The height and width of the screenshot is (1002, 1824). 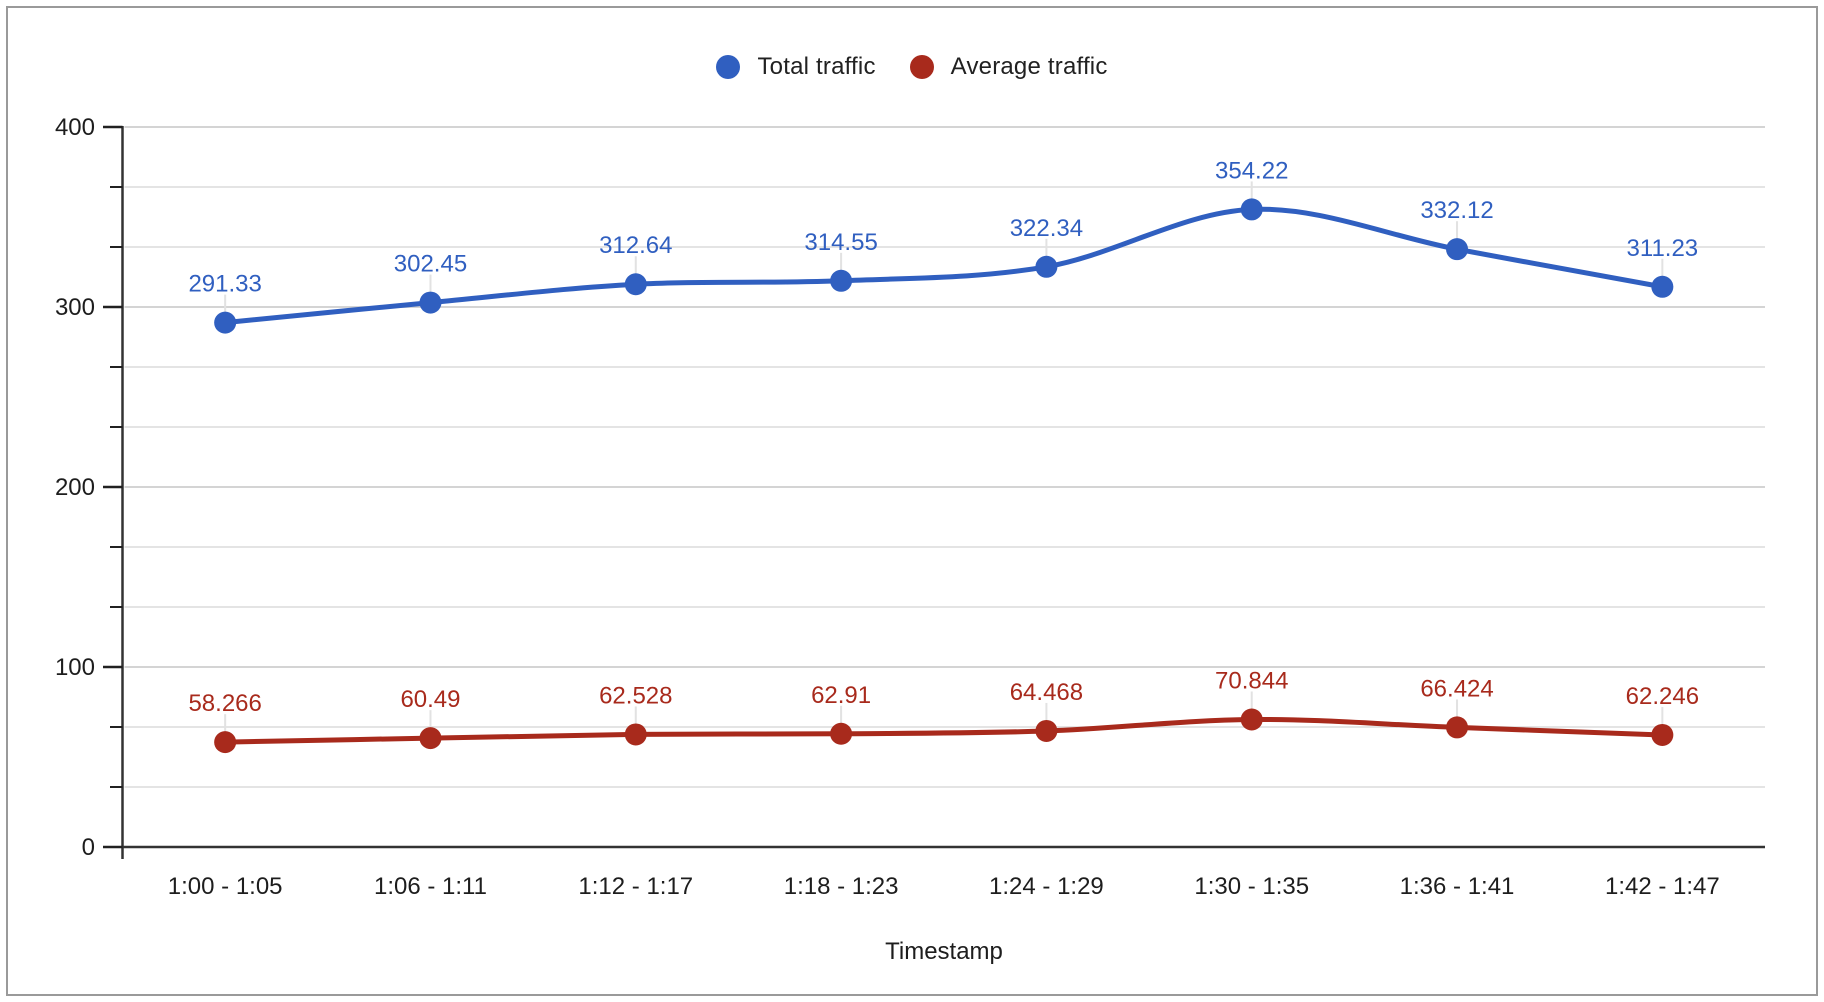 I want to click on legend-item-average-traffic: Average traffic, so click(x=1008, y=67).